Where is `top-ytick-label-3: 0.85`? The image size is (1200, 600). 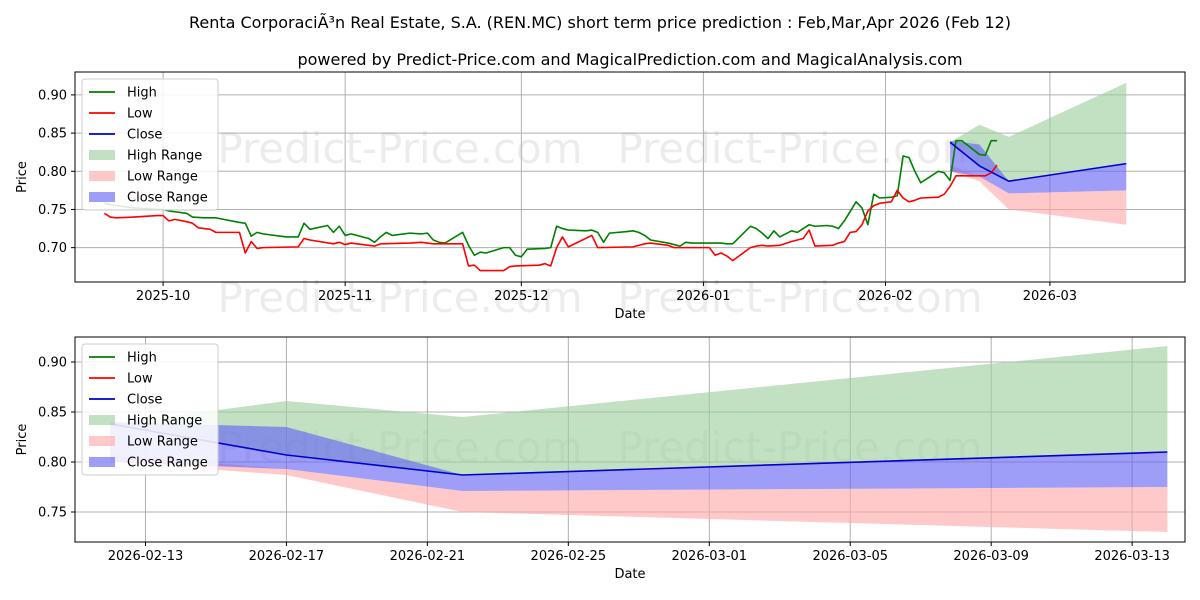
top-ytick-label-3: 0.85 is located at coordinates (52, 134).